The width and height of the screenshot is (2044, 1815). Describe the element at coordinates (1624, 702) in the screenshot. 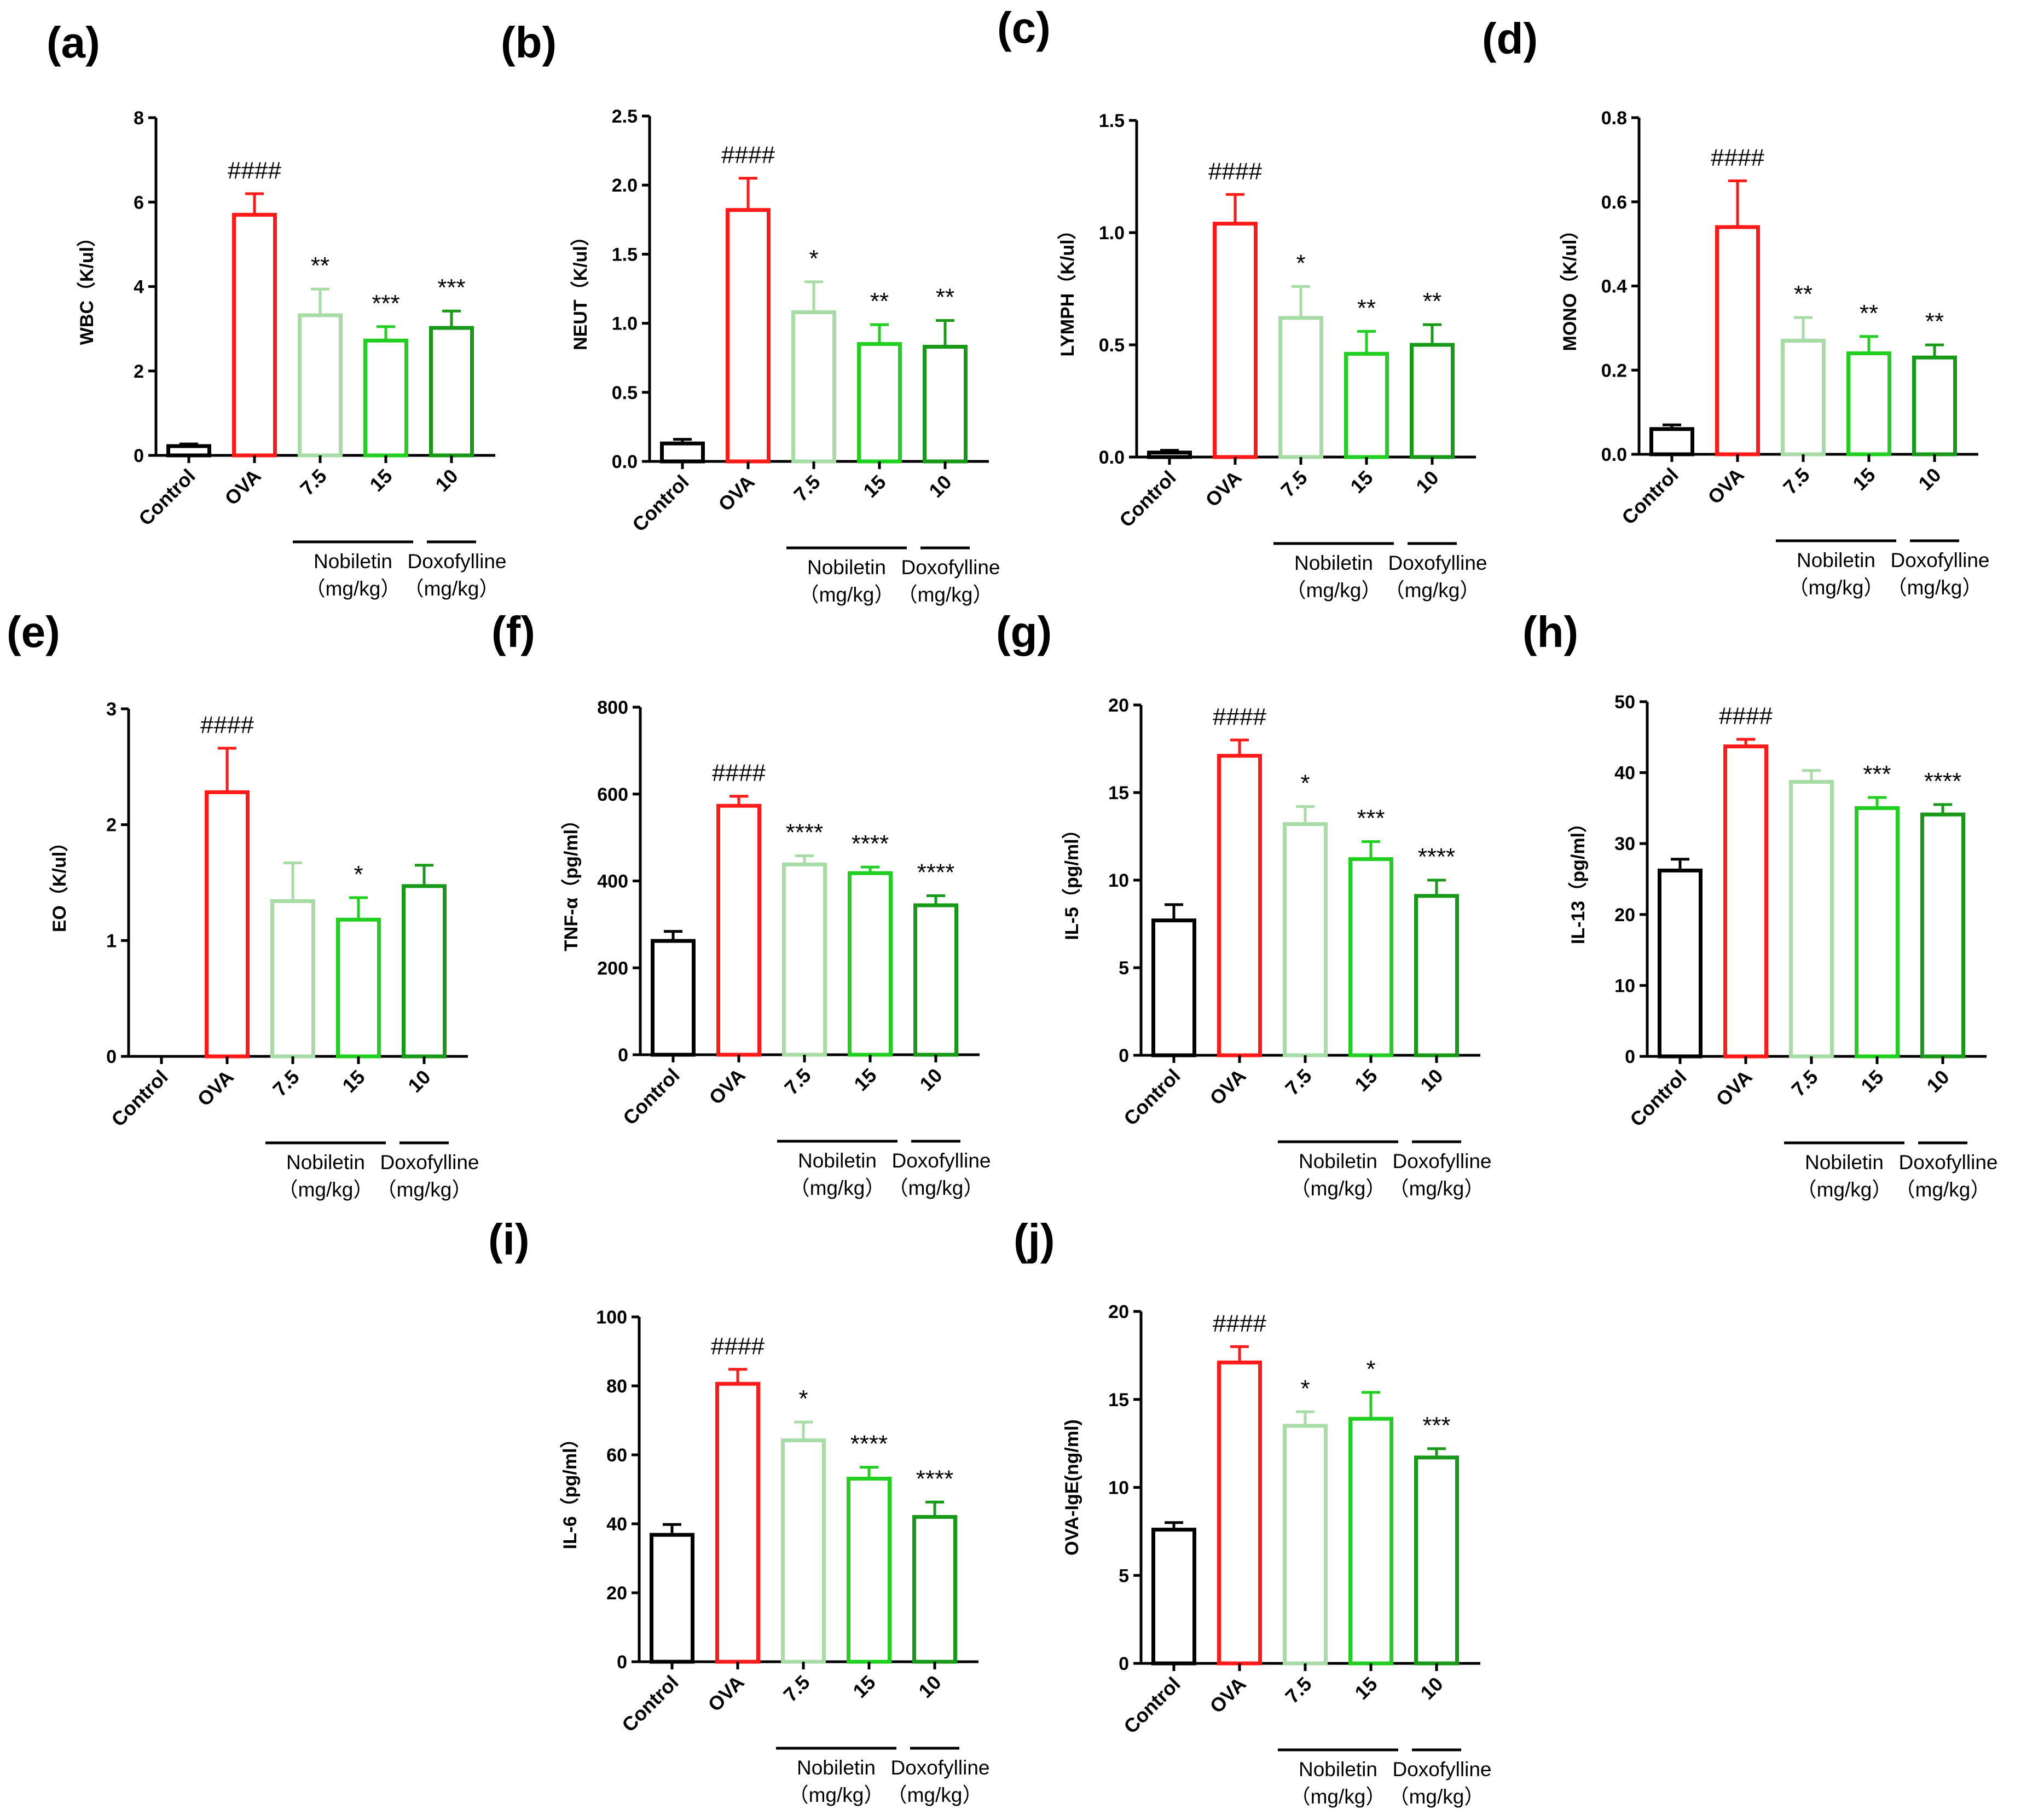

I see `y-tick-label: 50` at that location.